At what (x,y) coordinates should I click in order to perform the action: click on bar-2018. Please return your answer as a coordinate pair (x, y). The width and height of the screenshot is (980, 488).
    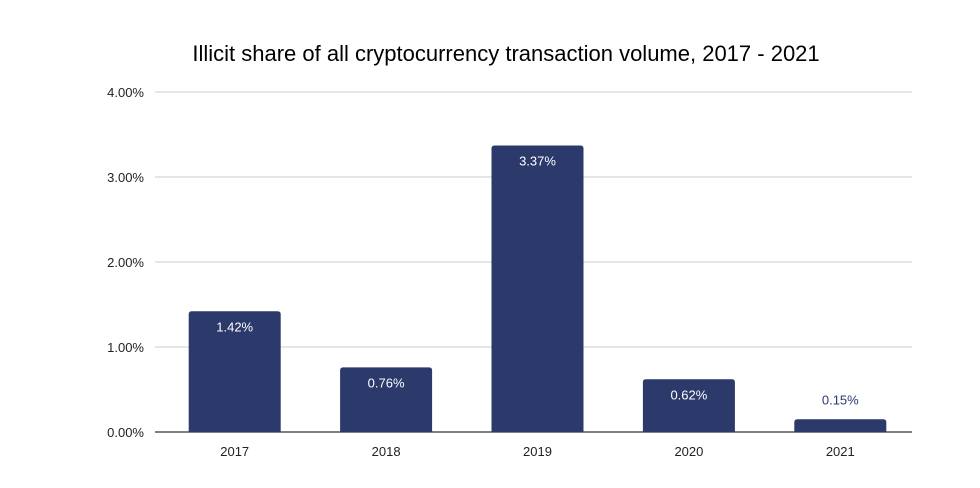
    Looking at the image, I should click on (386, 399).